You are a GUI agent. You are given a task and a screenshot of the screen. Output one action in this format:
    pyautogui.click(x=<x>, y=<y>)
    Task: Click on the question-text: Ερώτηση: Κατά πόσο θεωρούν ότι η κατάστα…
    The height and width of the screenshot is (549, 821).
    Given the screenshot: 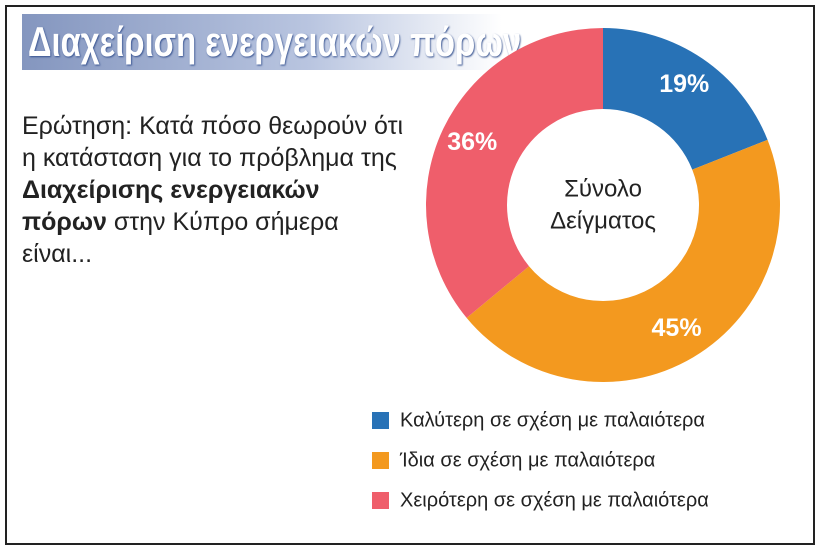 What is the action you would take?
    pyautogui.click(x=213, y=142)
    